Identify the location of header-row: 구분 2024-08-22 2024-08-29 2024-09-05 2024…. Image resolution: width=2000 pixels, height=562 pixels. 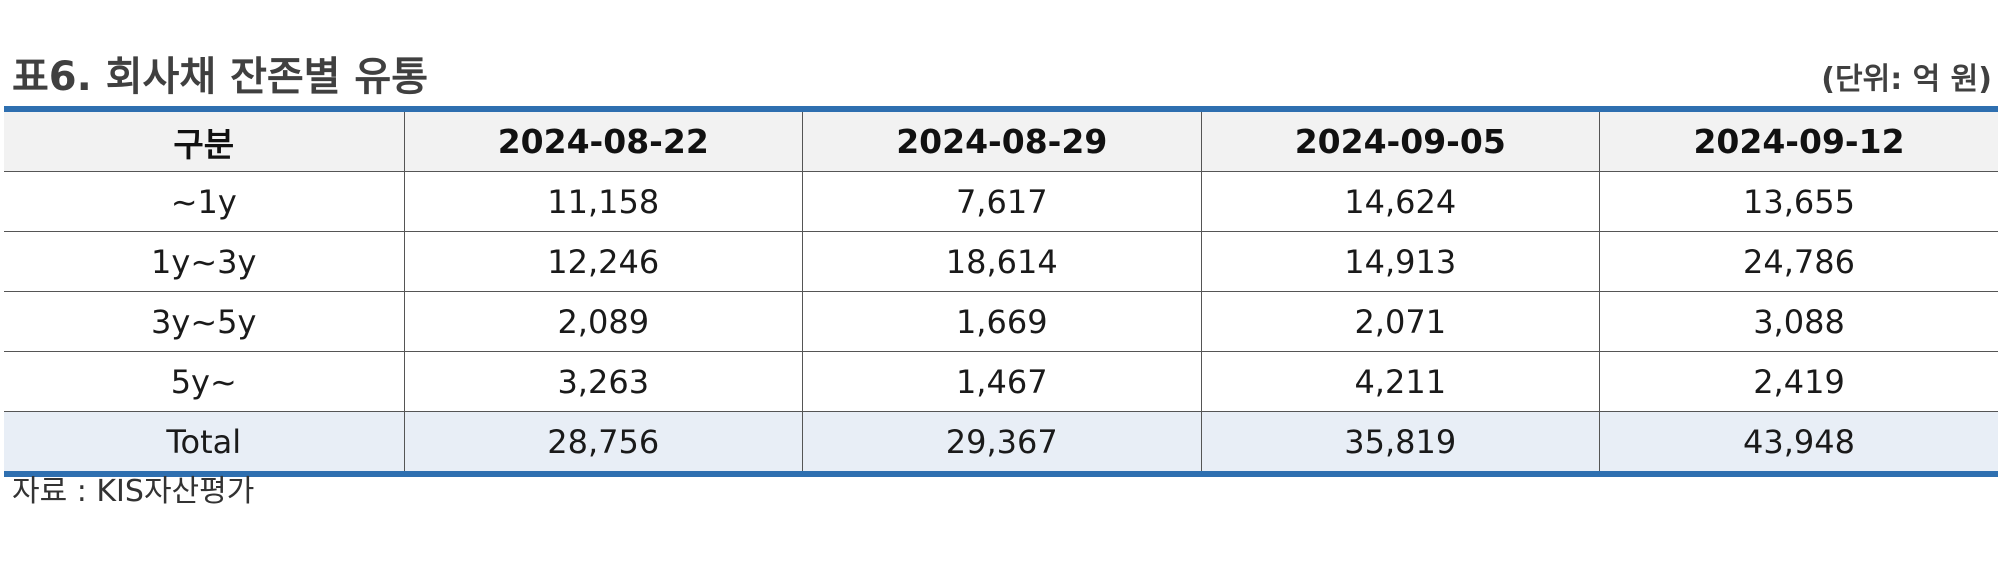
(1001, 142).